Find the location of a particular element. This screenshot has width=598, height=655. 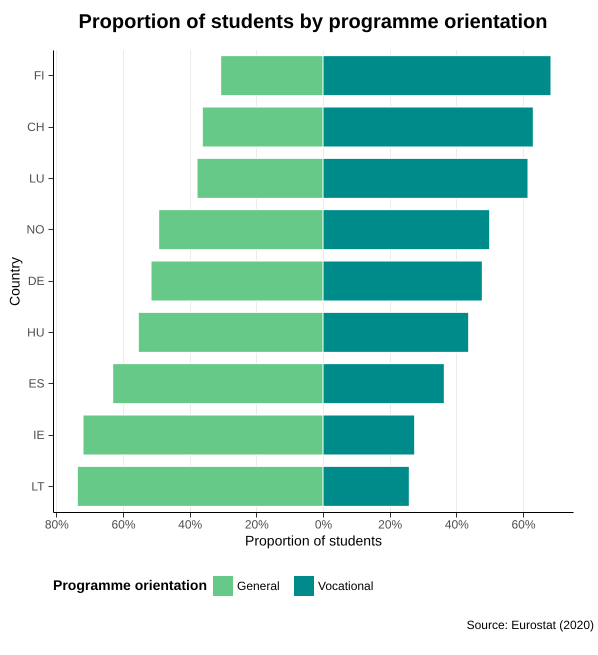

chart-title: Proportion of students by programme orientation is located at coordinates (313, 22).